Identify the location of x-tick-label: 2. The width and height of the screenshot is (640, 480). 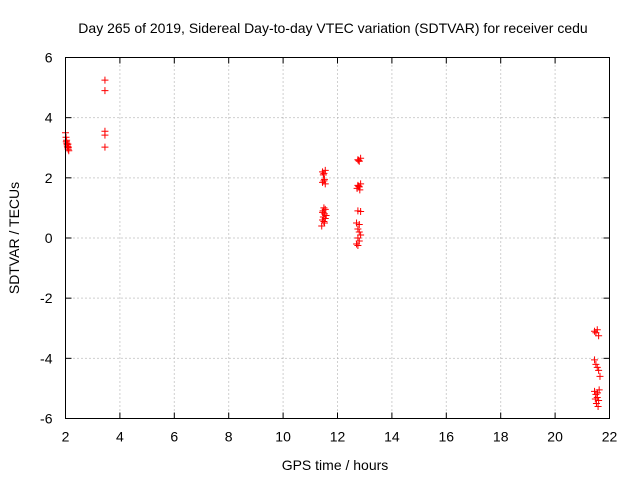
(66, 437).